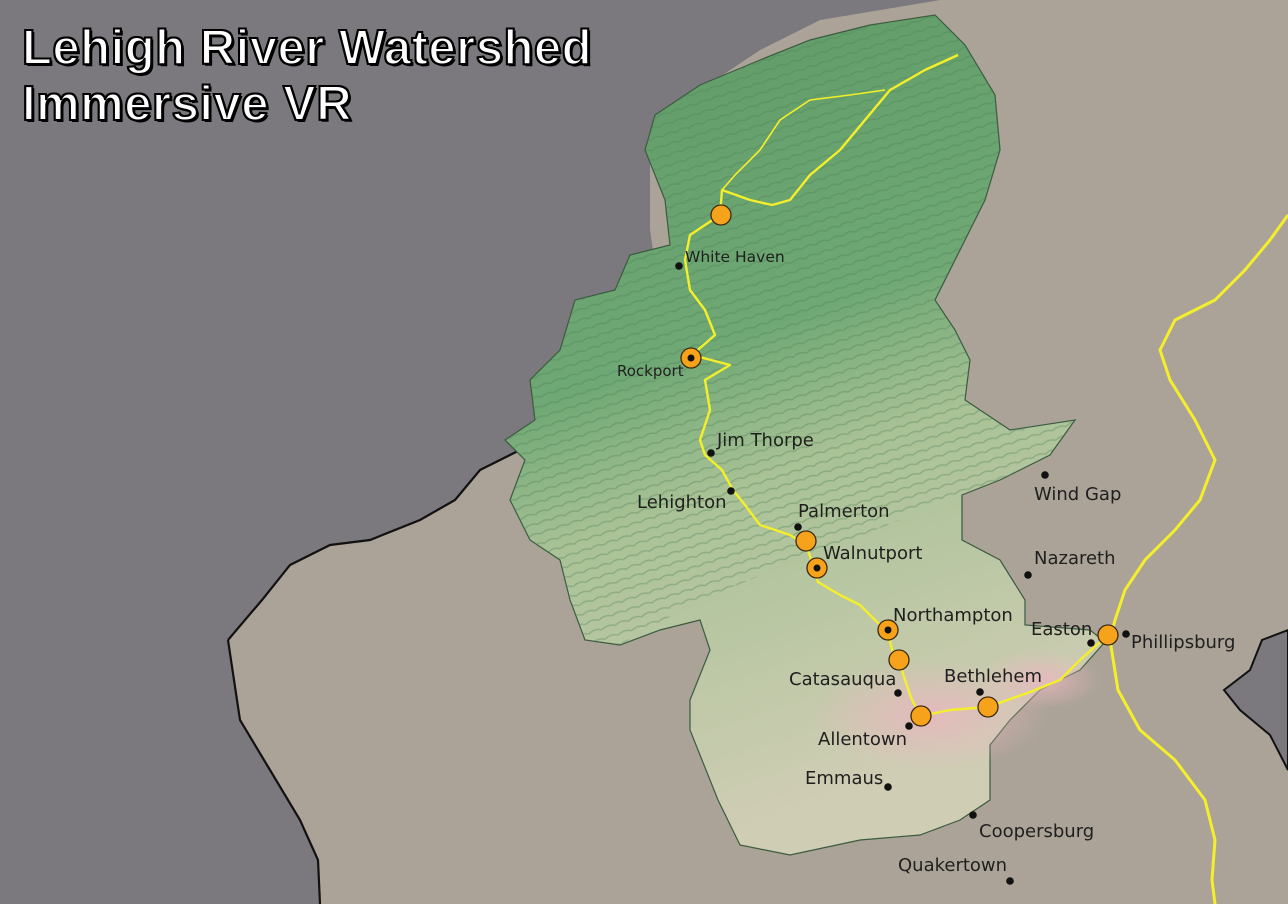 Image resolution: width=1288 pixels, height=904 pixels. I want to click on town-dot-catasauqua, so click(898, 693).